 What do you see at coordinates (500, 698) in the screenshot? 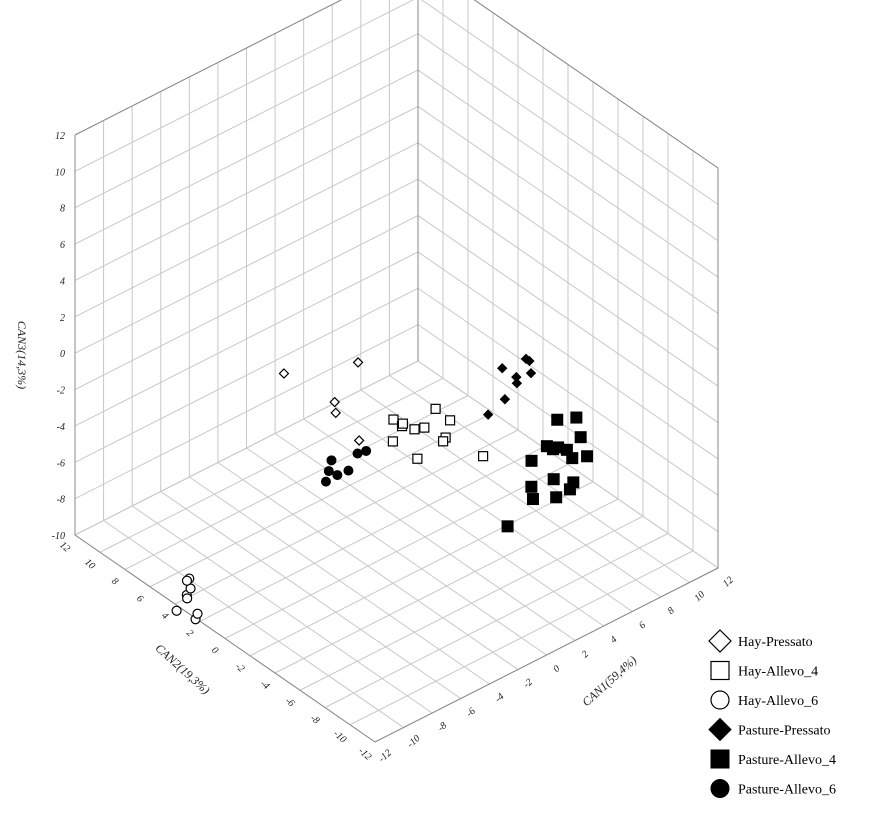
I see `x-tick-label: -4` at bounding box center [500, 698].